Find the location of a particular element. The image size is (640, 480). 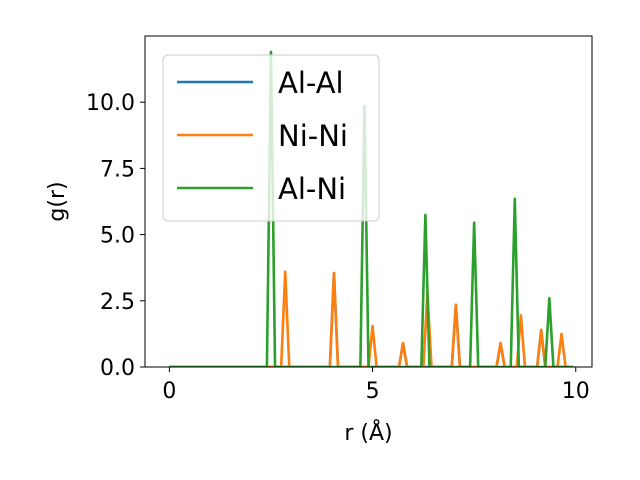

x-tick-label: 10 is located at coordinates (576, 391).